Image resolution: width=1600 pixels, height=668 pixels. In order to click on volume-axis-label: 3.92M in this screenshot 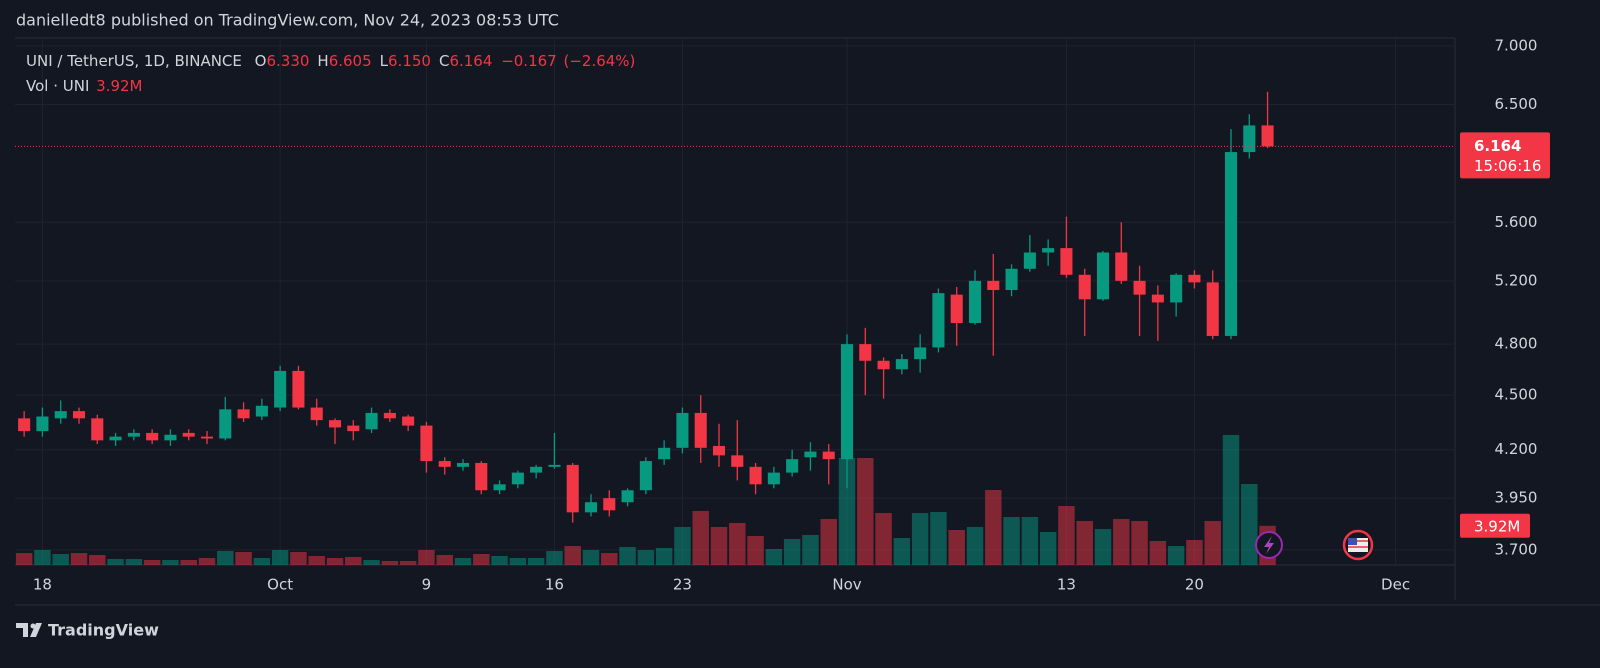, I will do `click(1497, 526)`.